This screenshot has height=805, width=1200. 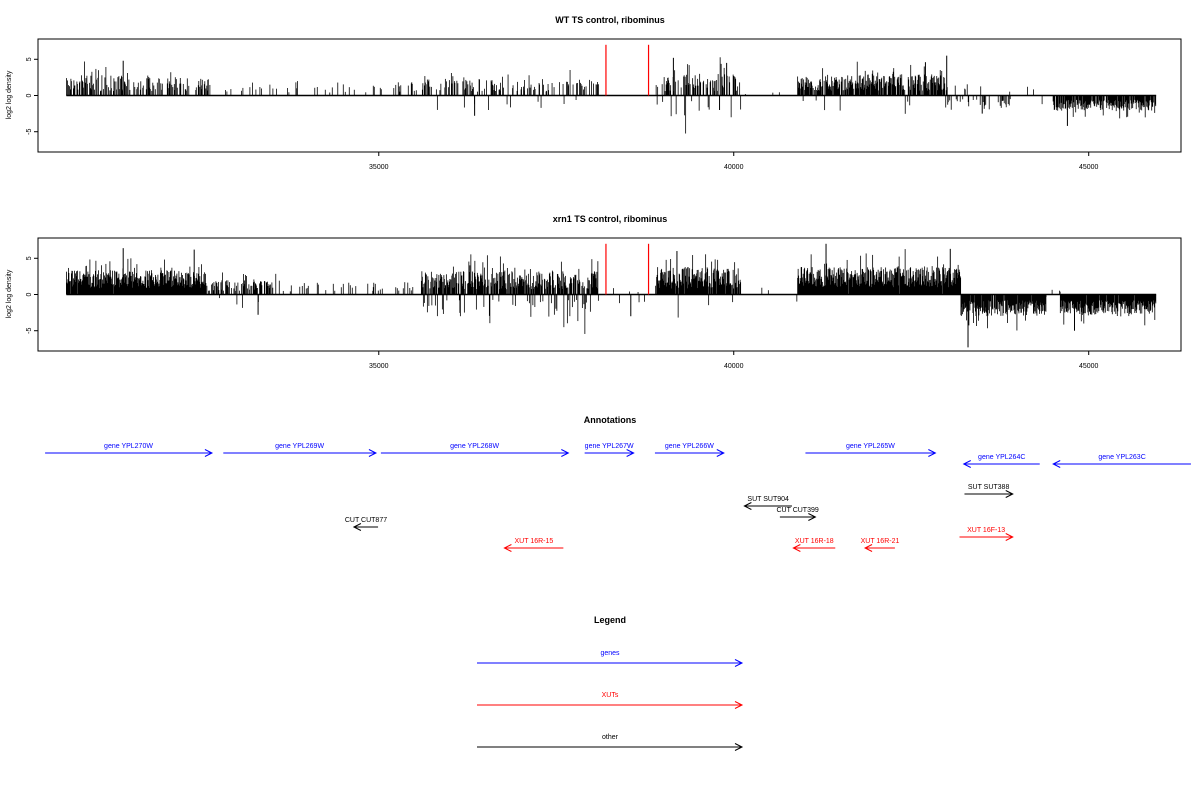 I want to click on legend-items: genes XUTs other, so click(x=610, y=700).